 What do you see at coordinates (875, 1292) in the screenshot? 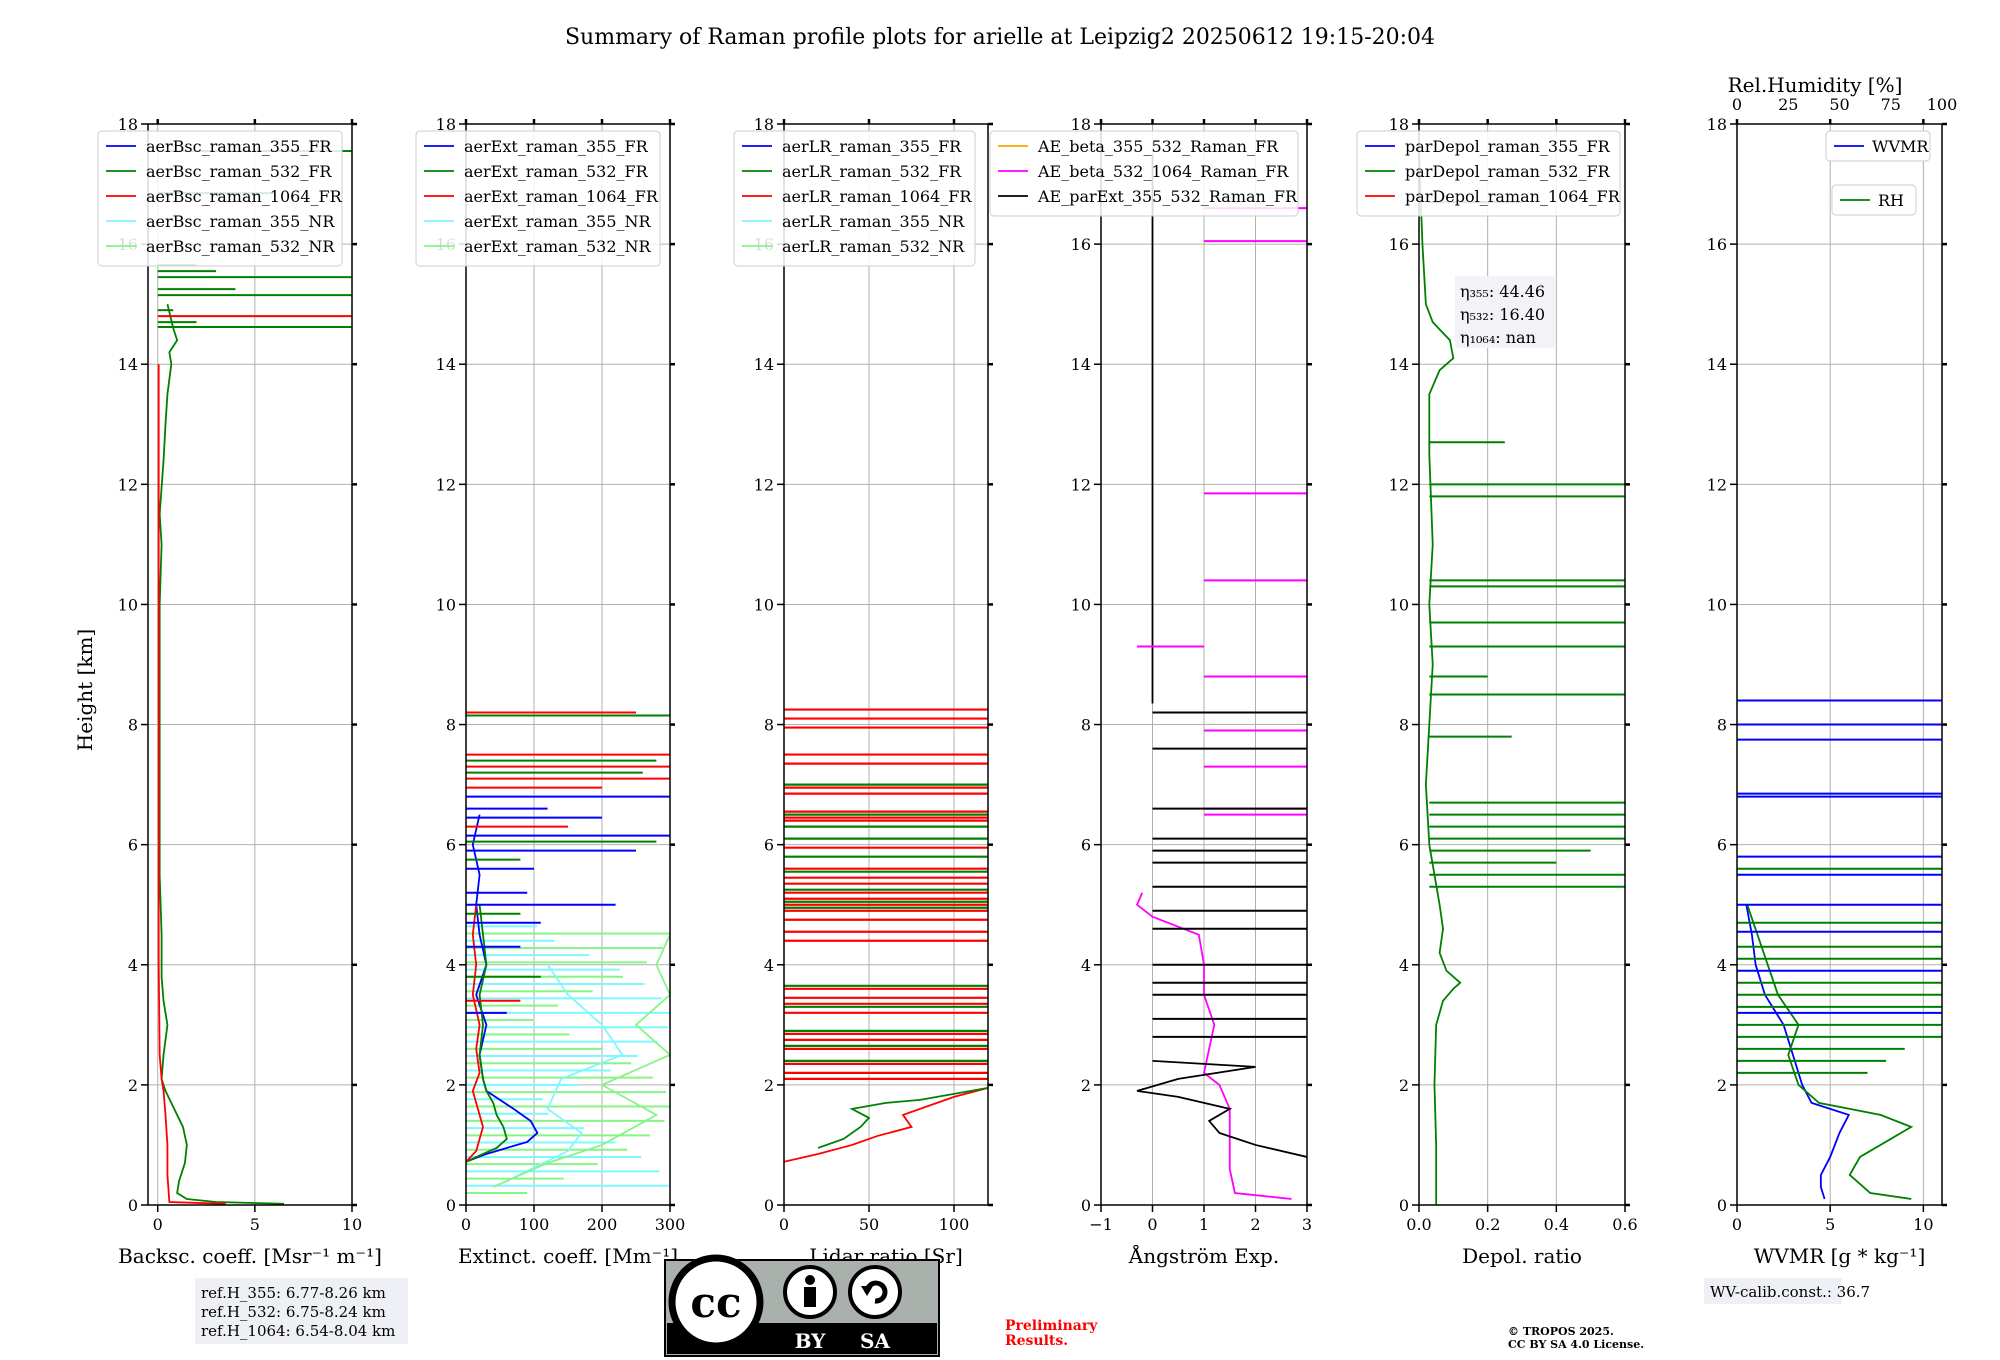
I see `sa-share-icon` at bounding box center [875, 1292].